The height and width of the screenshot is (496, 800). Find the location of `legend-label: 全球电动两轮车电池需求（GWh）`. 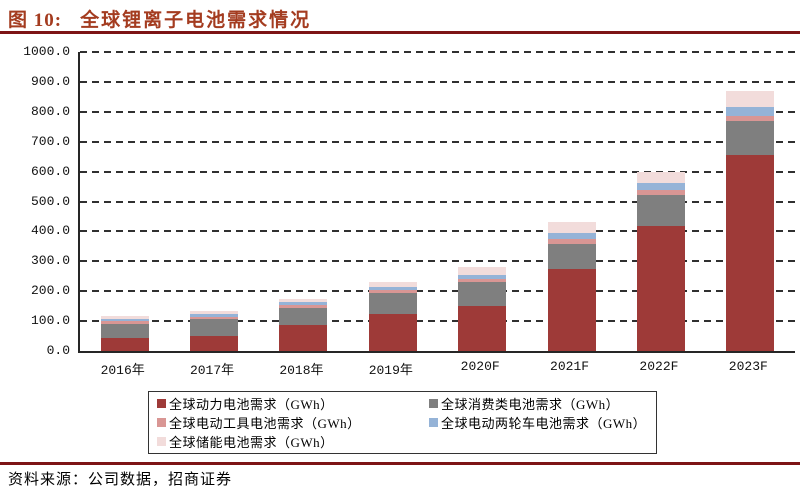

legend-label: 全球电动两轮车电池需求（GWh） is located at coordinates (544, 423).